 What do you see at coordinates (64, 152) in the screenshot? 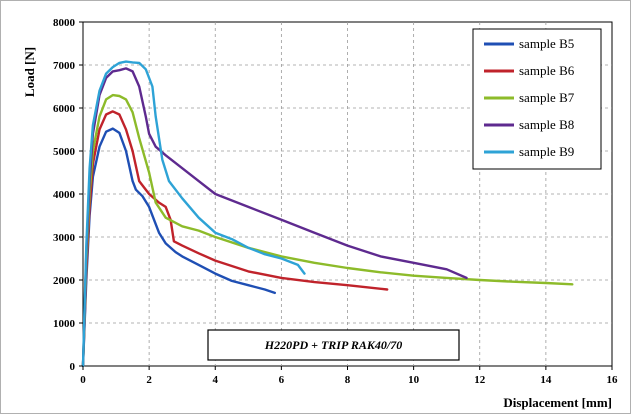
I see `y-tick-label: 5000` at bounding box center [64, 152].